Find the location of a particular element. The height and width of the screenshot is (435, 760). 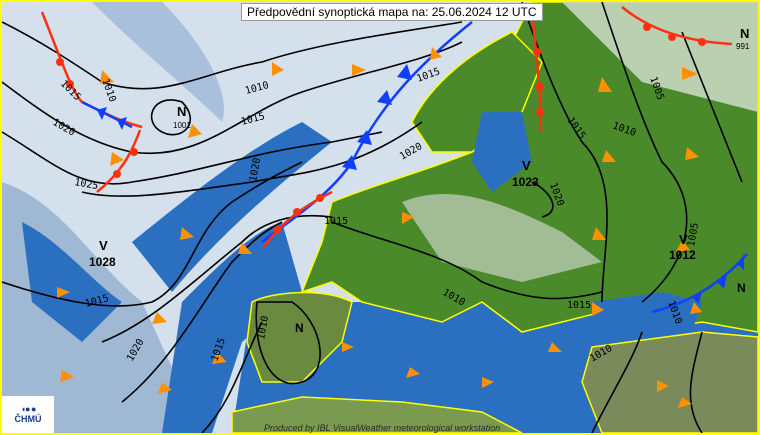

high-center-value: 1012 is located at coordinates (682, 255).